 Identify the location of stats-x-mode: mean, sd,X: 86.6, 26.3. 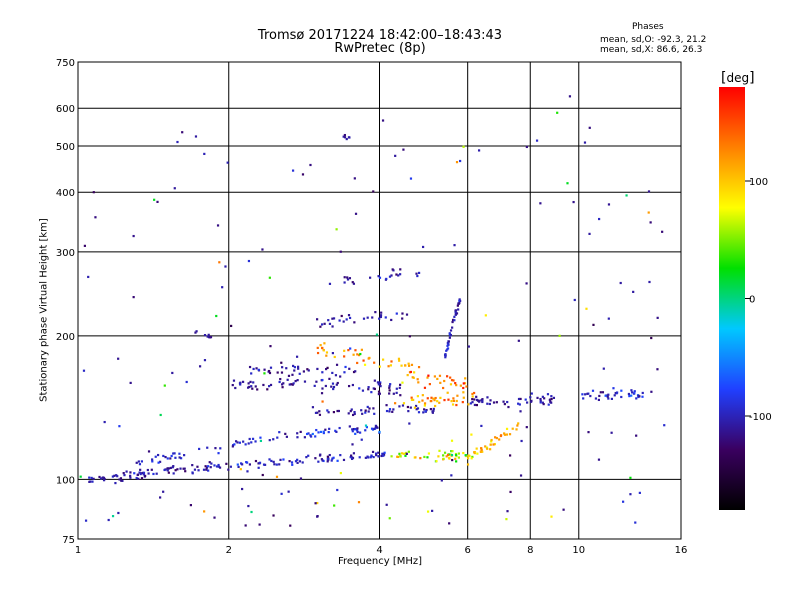
(651, 50).